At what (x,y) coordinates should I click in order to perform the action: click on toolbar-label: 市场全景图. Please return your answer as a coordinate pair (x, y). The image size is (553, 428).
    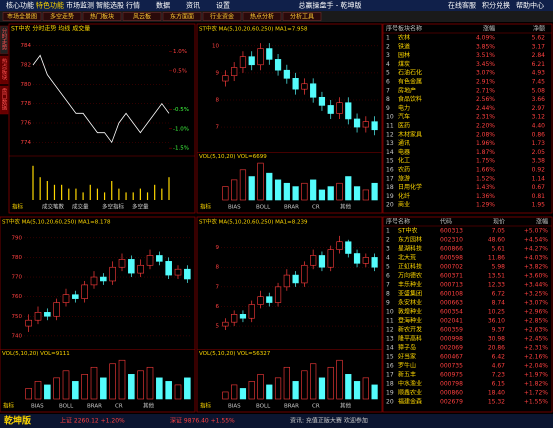
    Looking at the image, I should click on (22, 16).